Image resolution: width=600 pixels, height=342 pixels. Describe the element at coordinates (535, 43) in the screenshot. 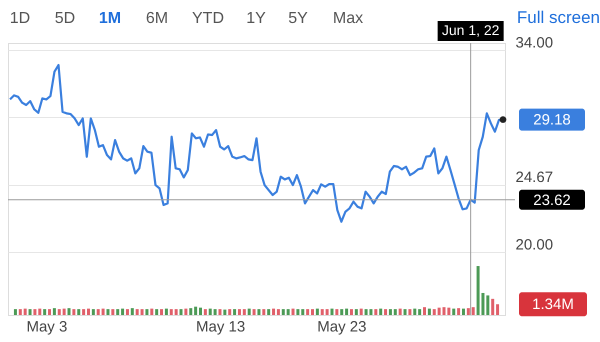

I see `y-tick-label: 34.00` at that location.